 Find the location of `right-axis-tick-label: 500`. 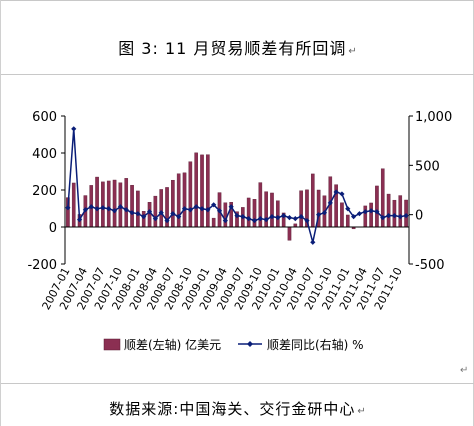

right-axis-tick-label: 500 is located at coordinates (427, 166).